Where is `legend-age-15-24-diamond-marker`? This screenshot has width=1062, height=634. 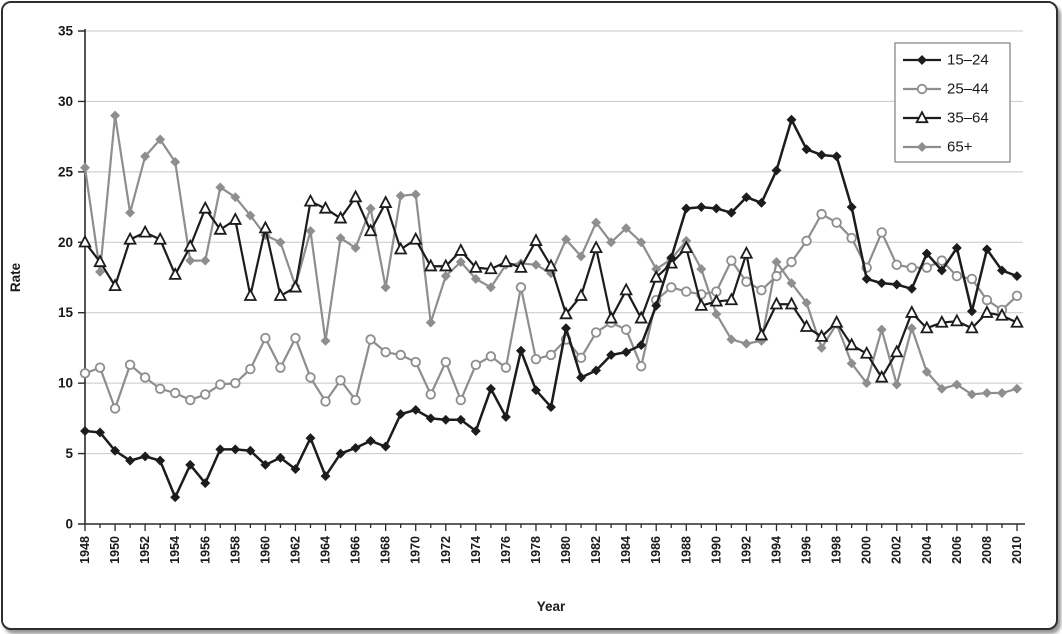
legend-age-15-24-diamond-marker is located at coordinates (922, 60).